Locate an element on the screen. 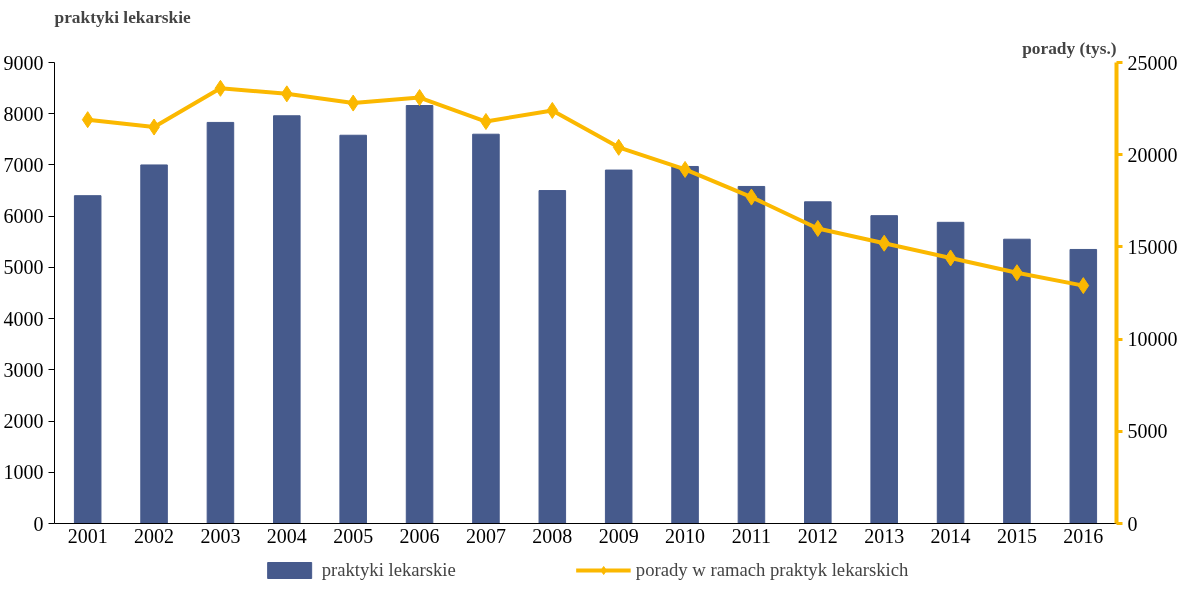 The height and width of the screenshot is (607, 1189). y2-tick-label: 15000 is located at coordinates (1152, 246).